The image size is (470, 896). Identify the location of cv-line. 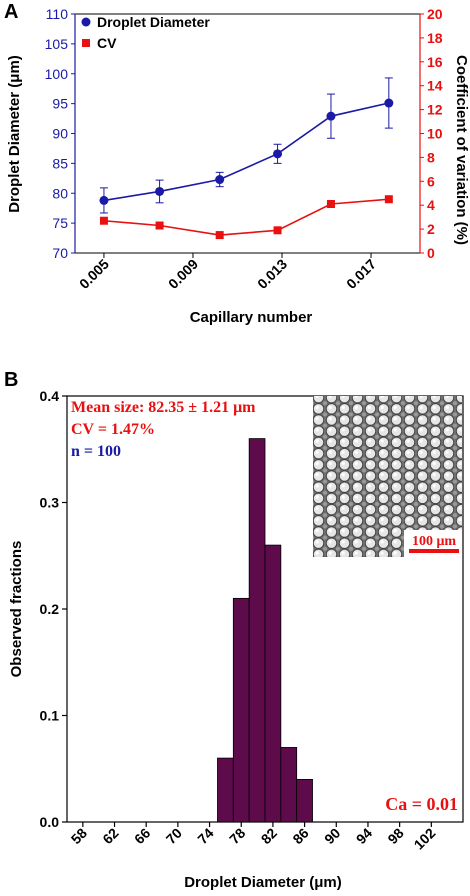
(246, 217).